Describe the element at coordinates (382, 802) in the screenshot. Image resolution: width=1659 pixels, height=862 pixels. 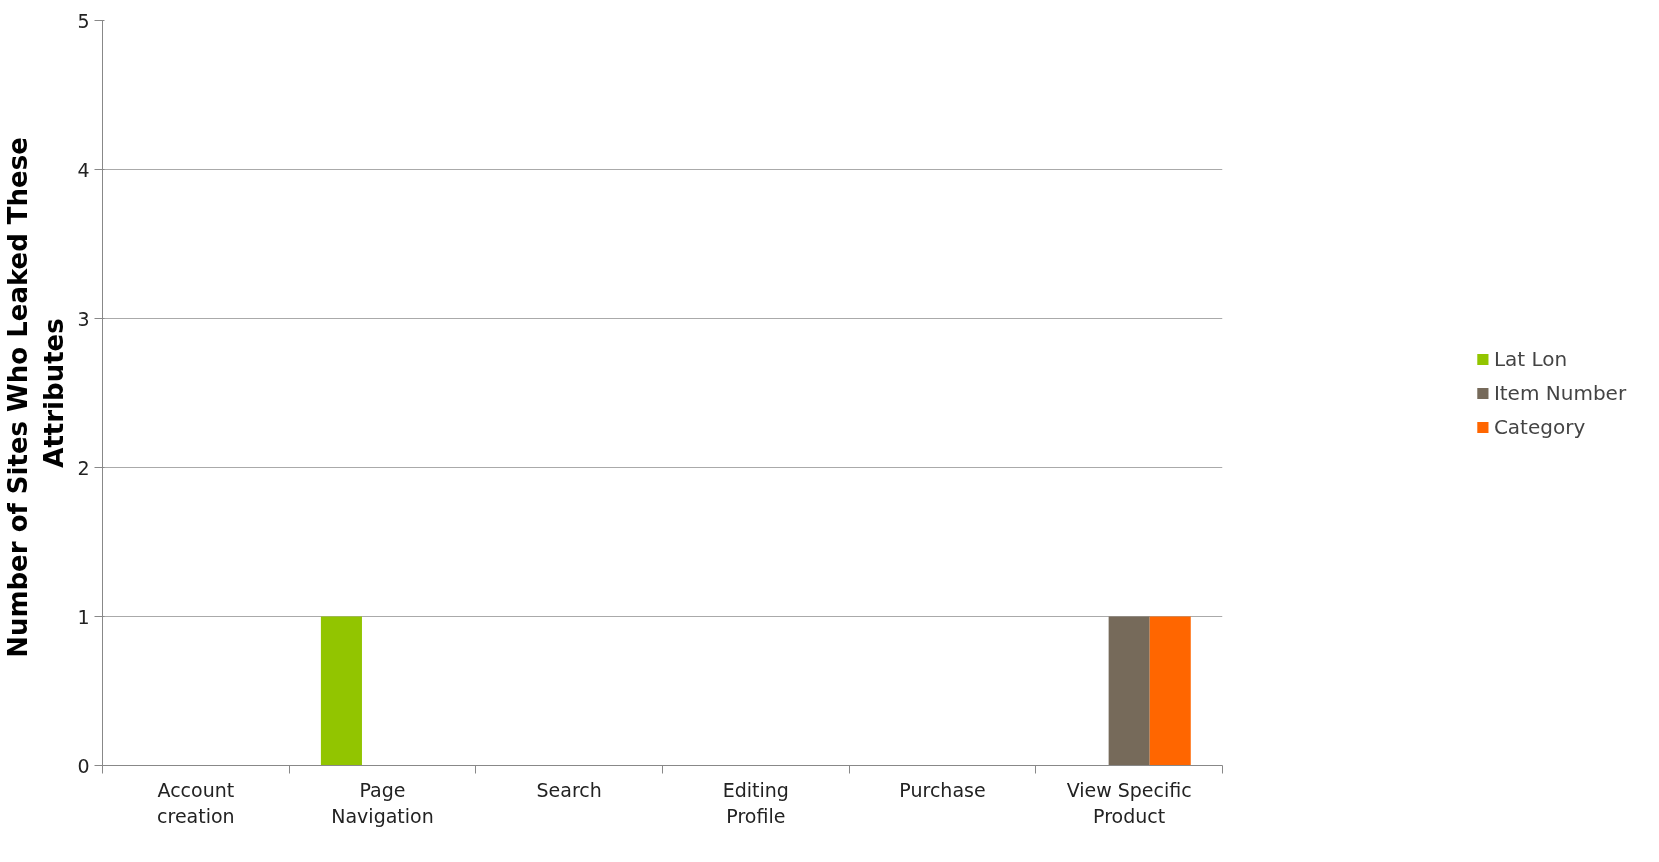
I see `x-tick-label: Page Navigation` at that location.